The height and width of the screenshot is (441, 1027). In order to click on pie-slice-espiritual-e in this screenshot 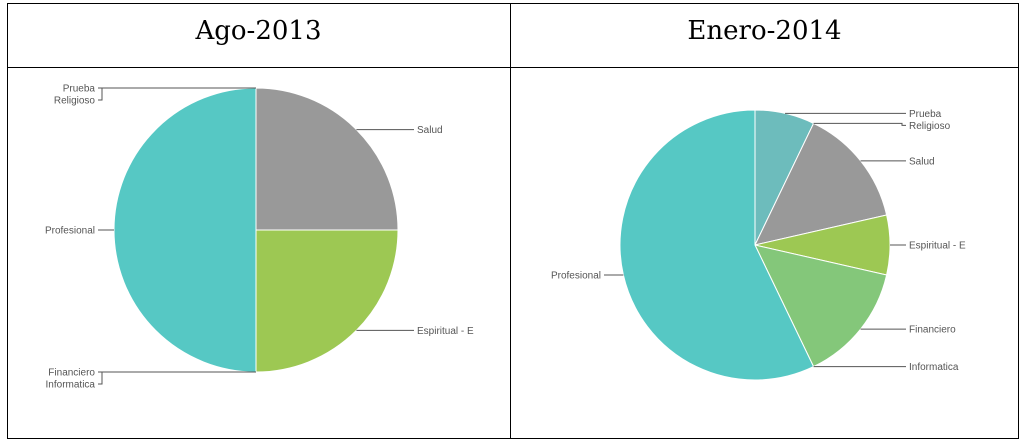, I will do `click(327, 301)`.